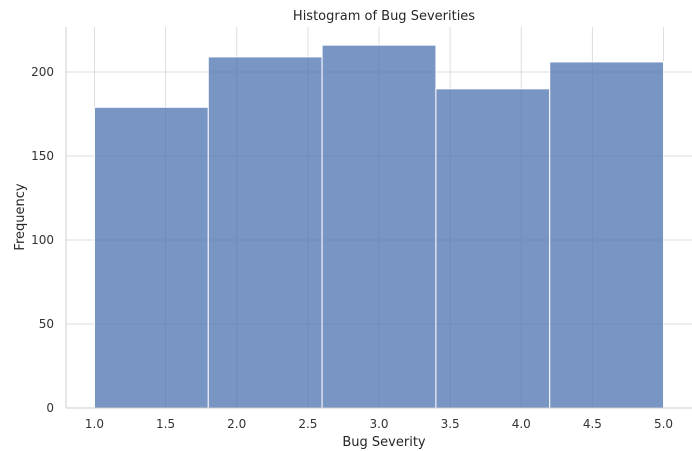 This screenshot has width=692, height=451. I want to click on y-tick-label: 150, so click(42, 156).